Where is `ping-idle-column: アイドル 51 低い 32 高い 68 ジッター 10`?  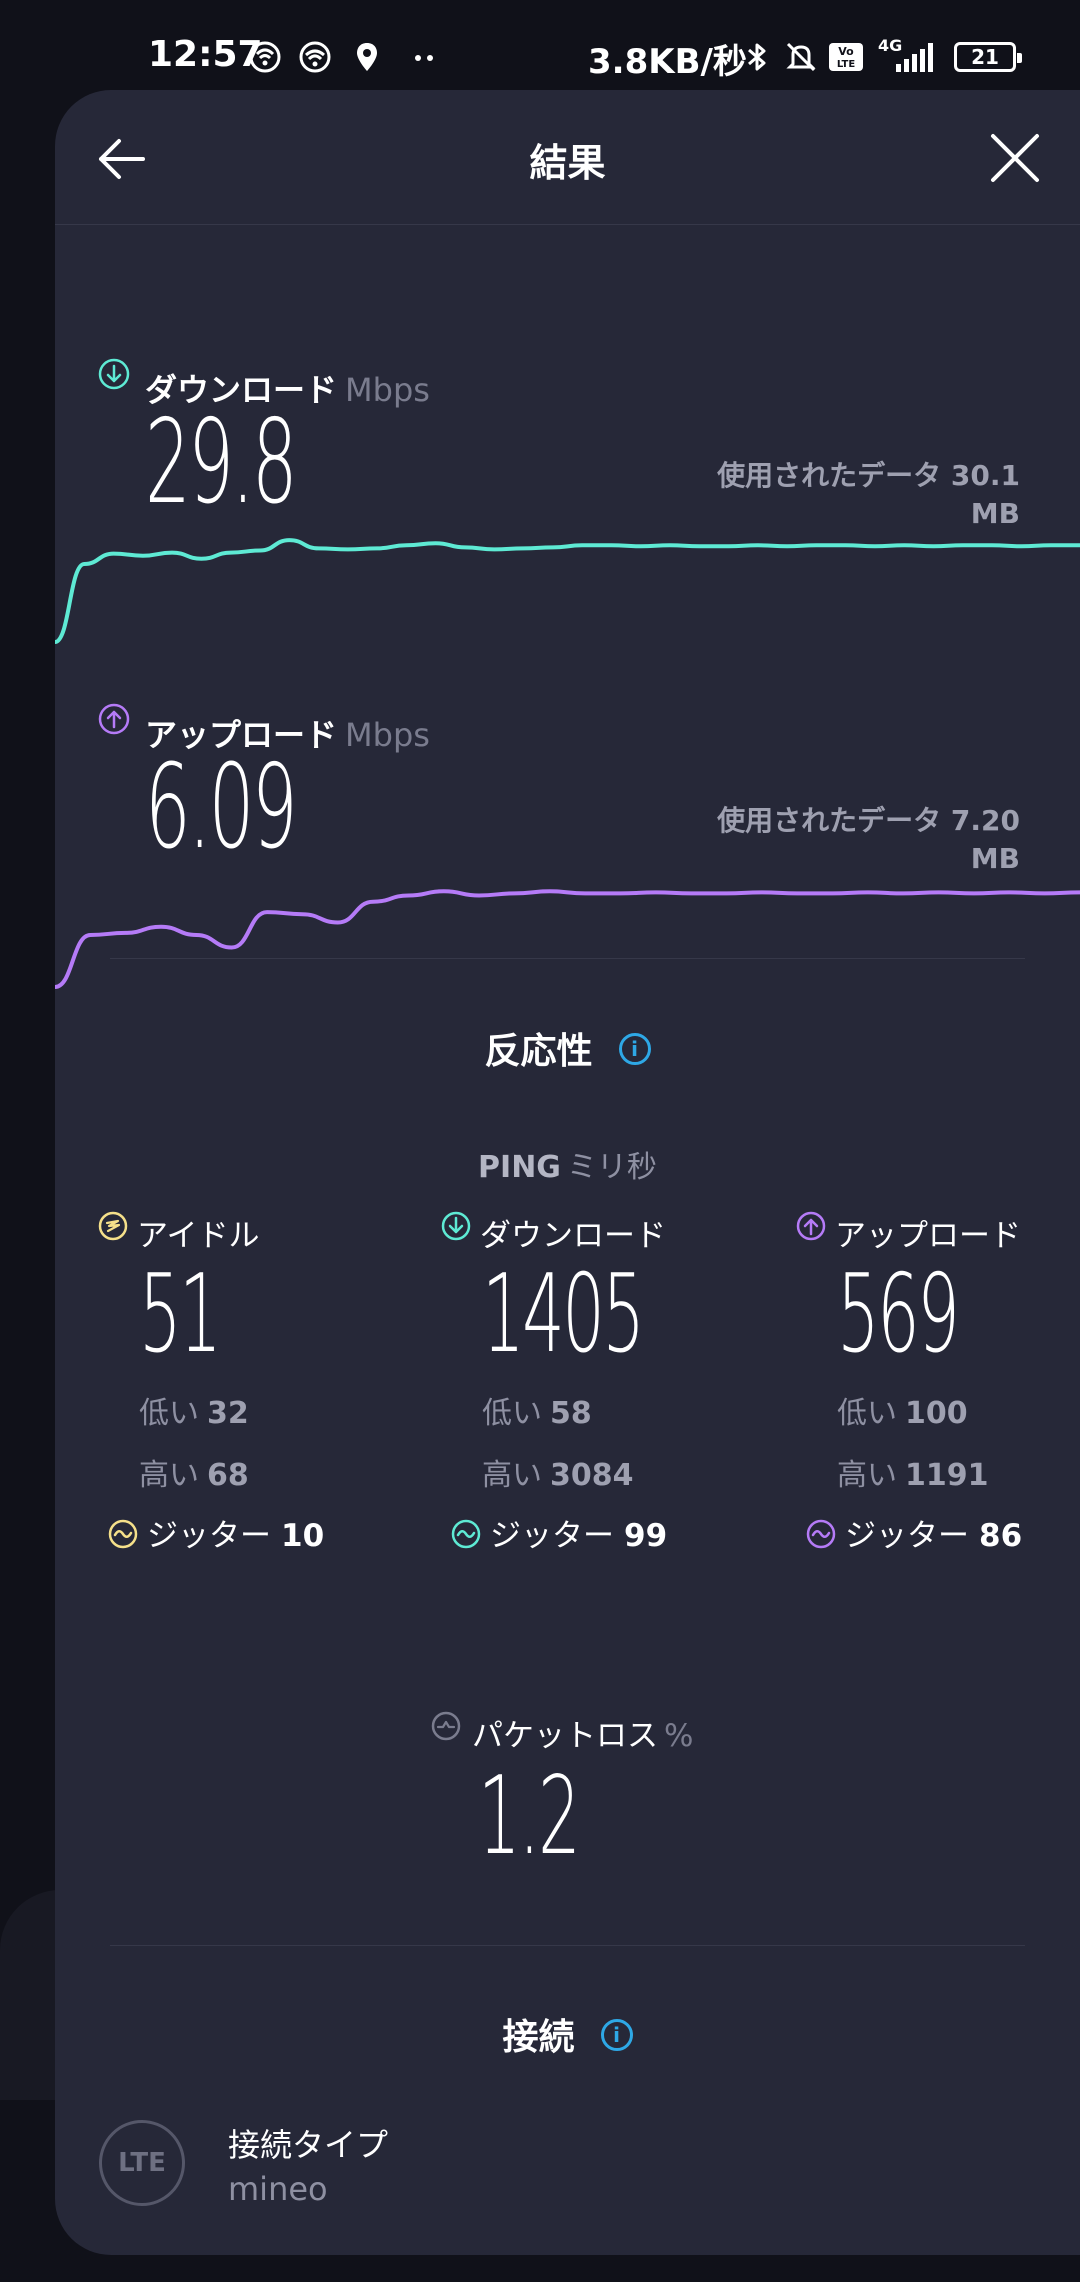
ping-idle-column: アイドル 51 低い 32 高い 68 ジッター 10 is located at coordinates (257, 1382).